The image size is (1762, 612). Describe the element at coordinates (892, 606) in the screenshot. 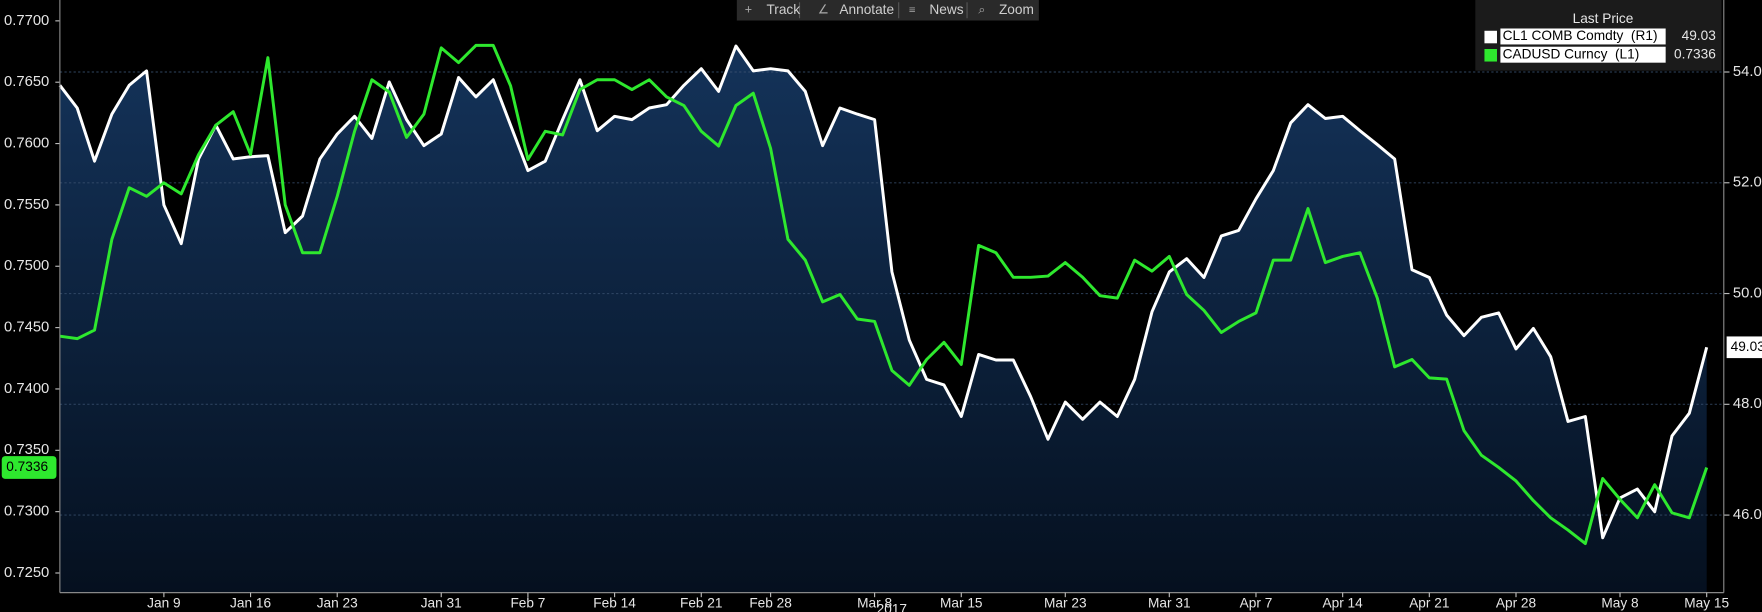

I see `x-axis-year: 2017` at that location.